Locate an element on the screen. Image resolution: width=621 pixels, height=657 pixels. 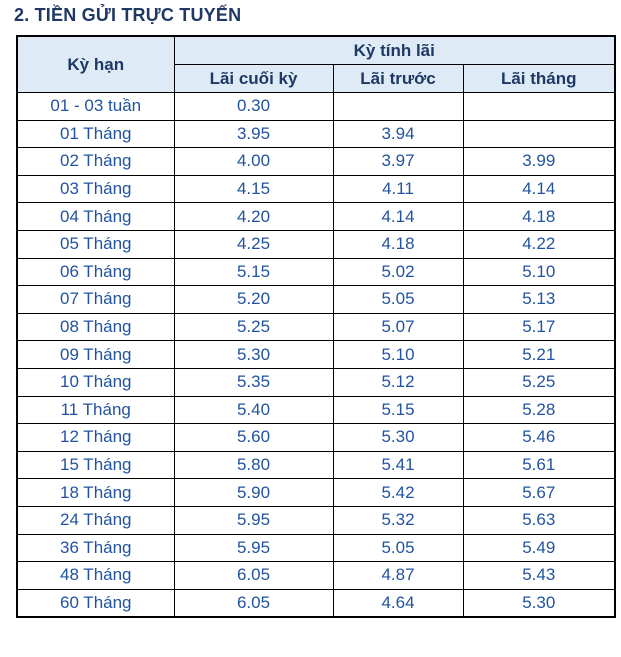
rate-end-of-term-cell: 5.35 is located at coordinates (253, 382).